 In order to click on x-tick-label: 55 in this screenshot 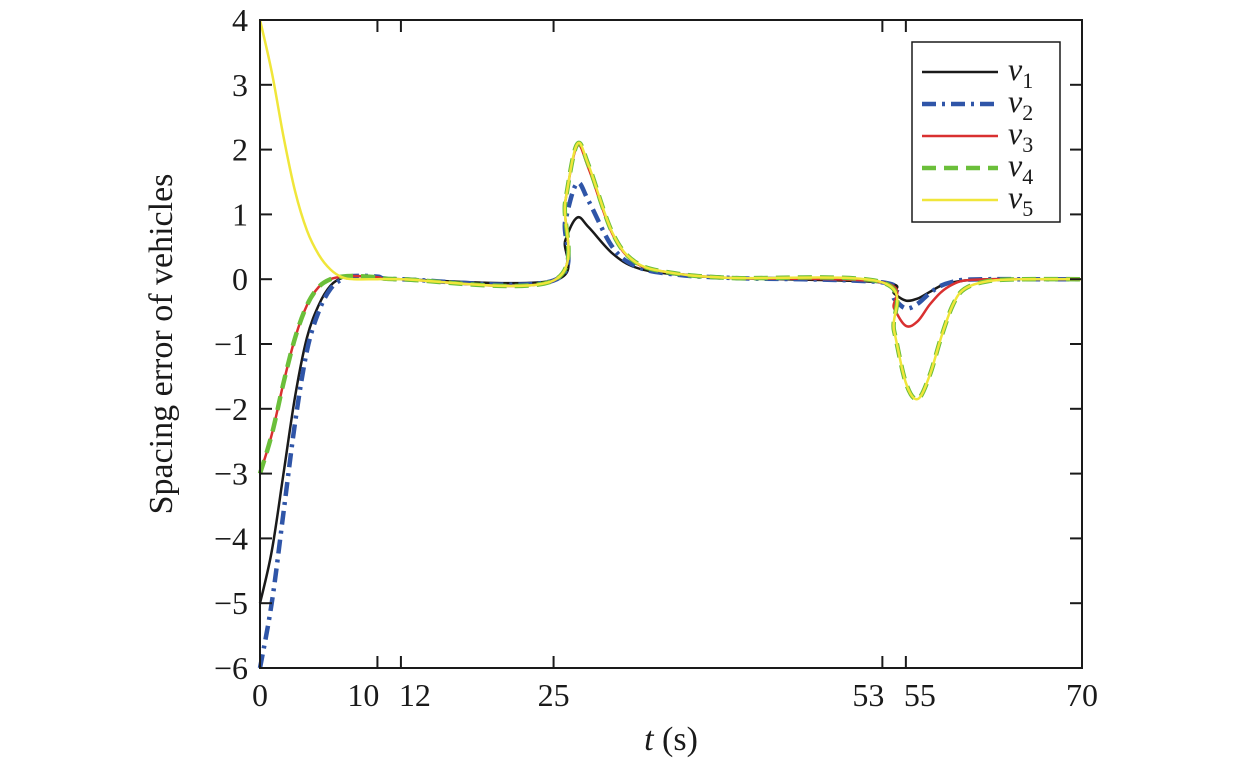, I will do `click(920, 695)`.